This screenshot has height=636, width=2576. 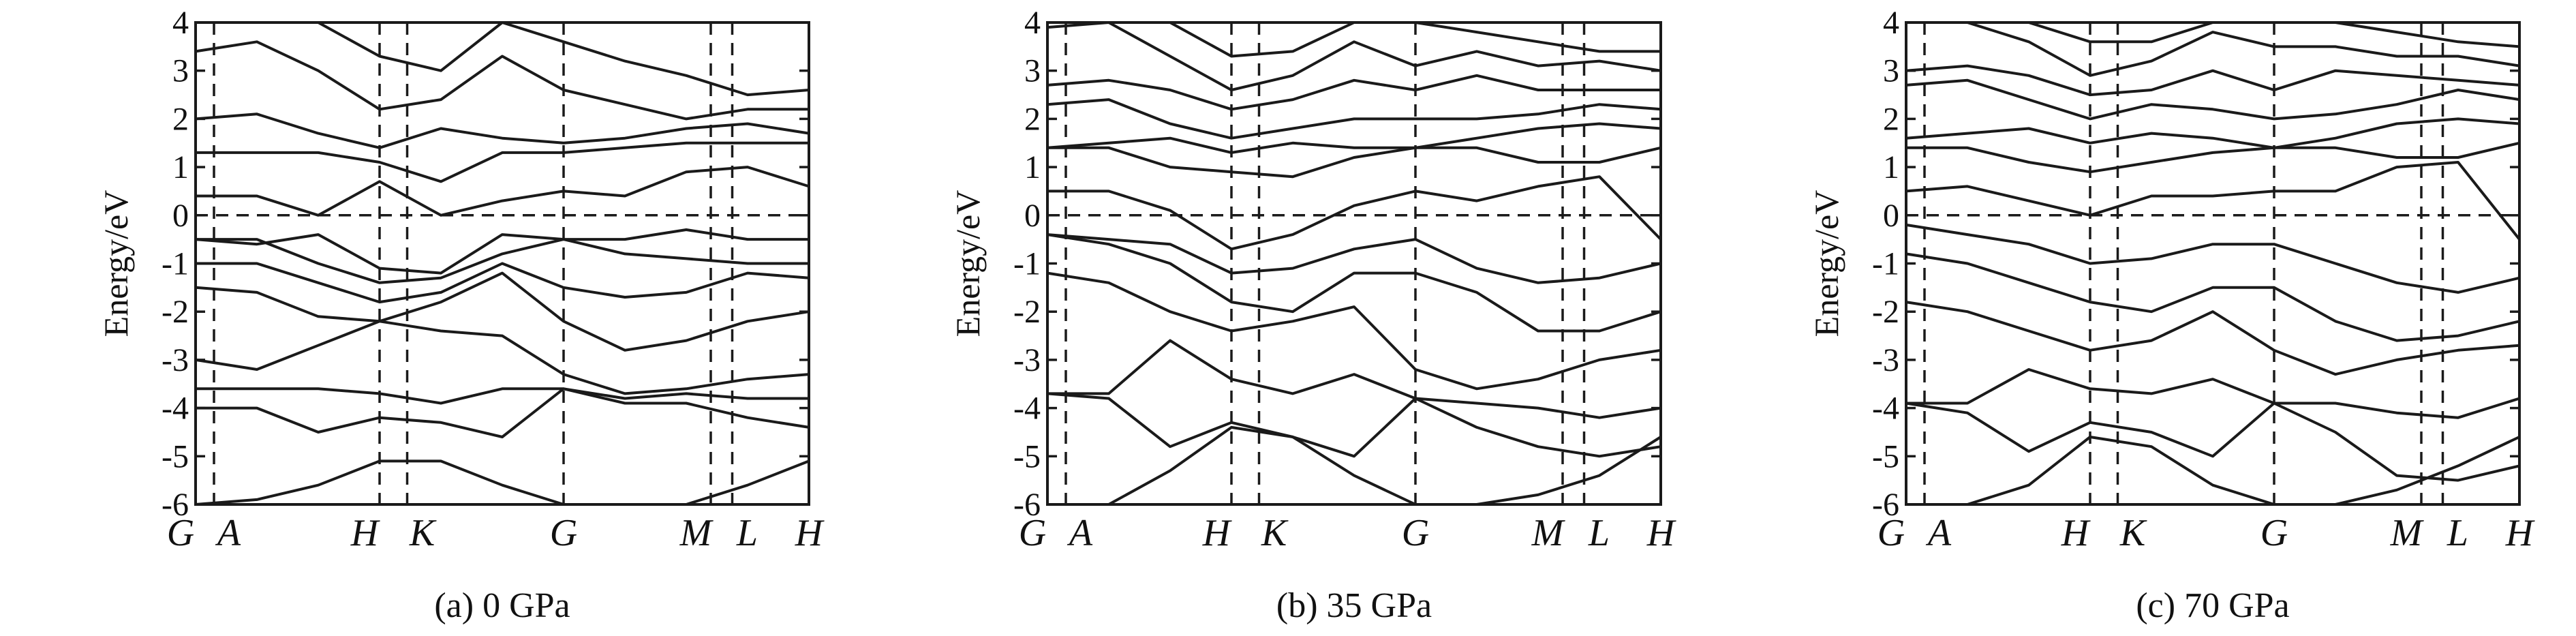 What do you see at coordinates (2212, 605) in the screenshot?
I see `panel-caption: (c) 70 GPa` at bounding box center [2212, 605].